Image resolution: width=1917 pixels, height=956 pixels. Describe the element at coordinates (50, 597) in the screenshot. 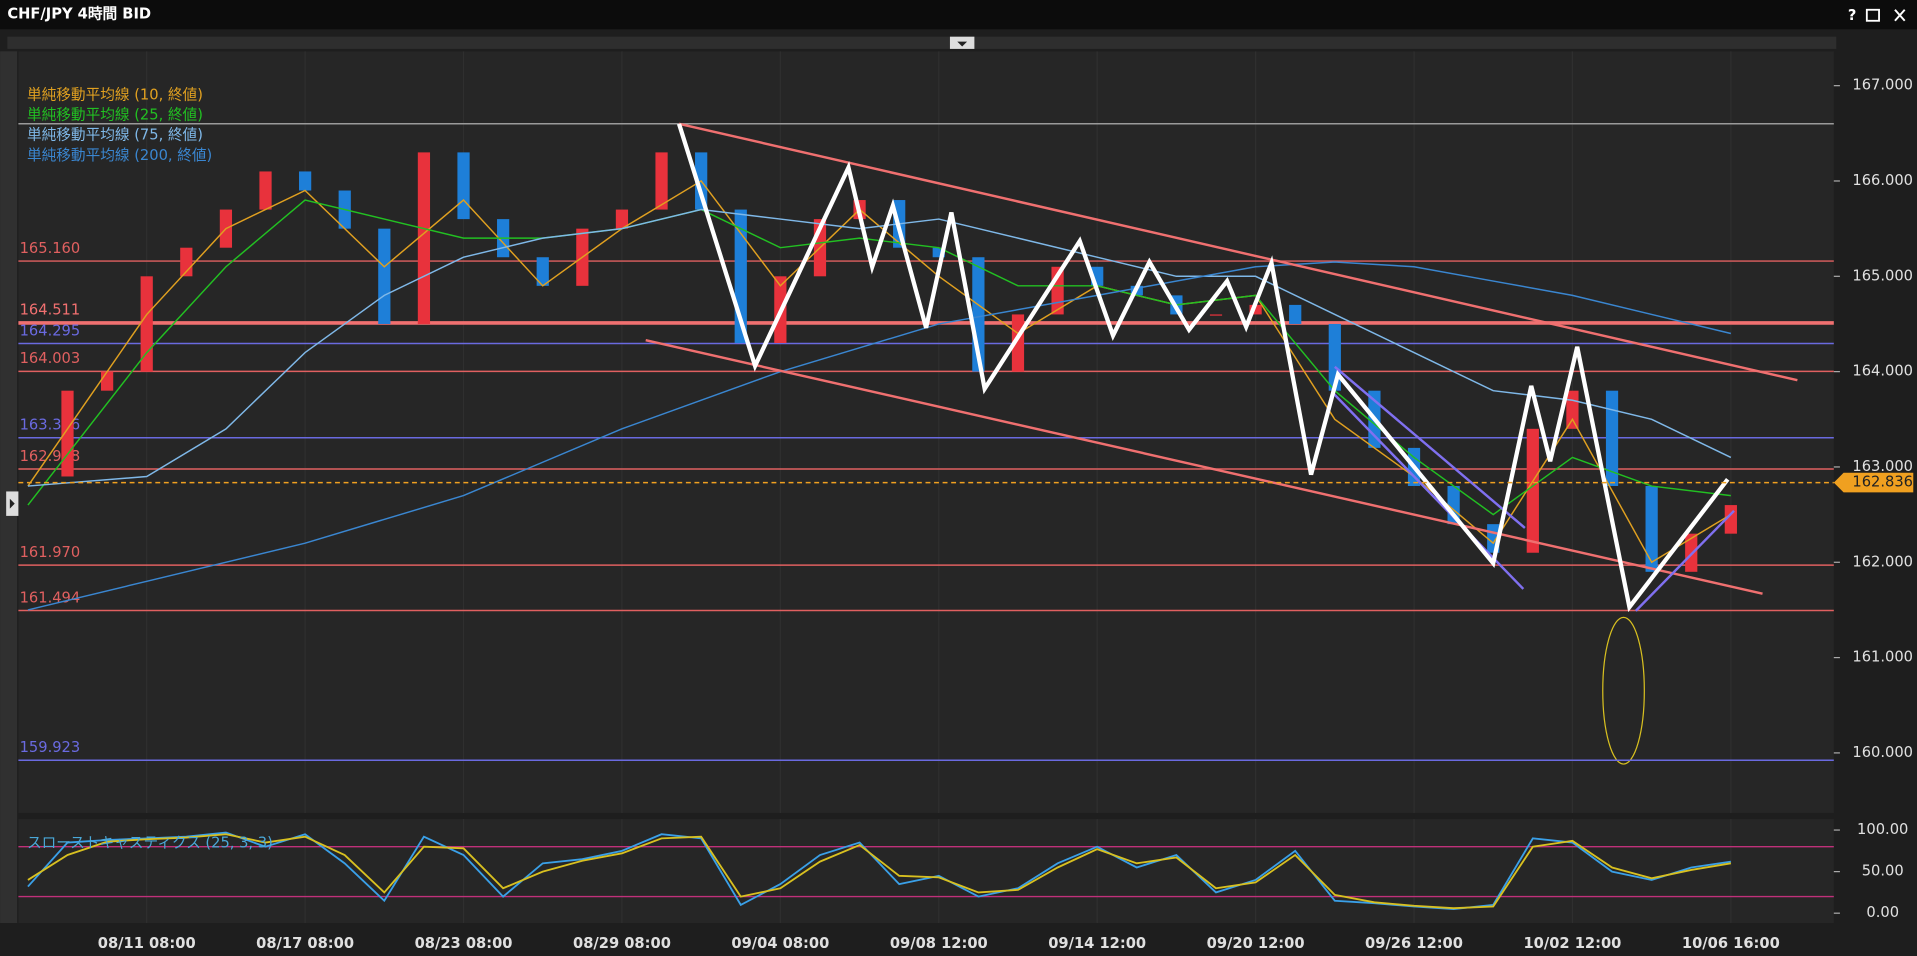

I see `price-level-label: 161.494` at that location.